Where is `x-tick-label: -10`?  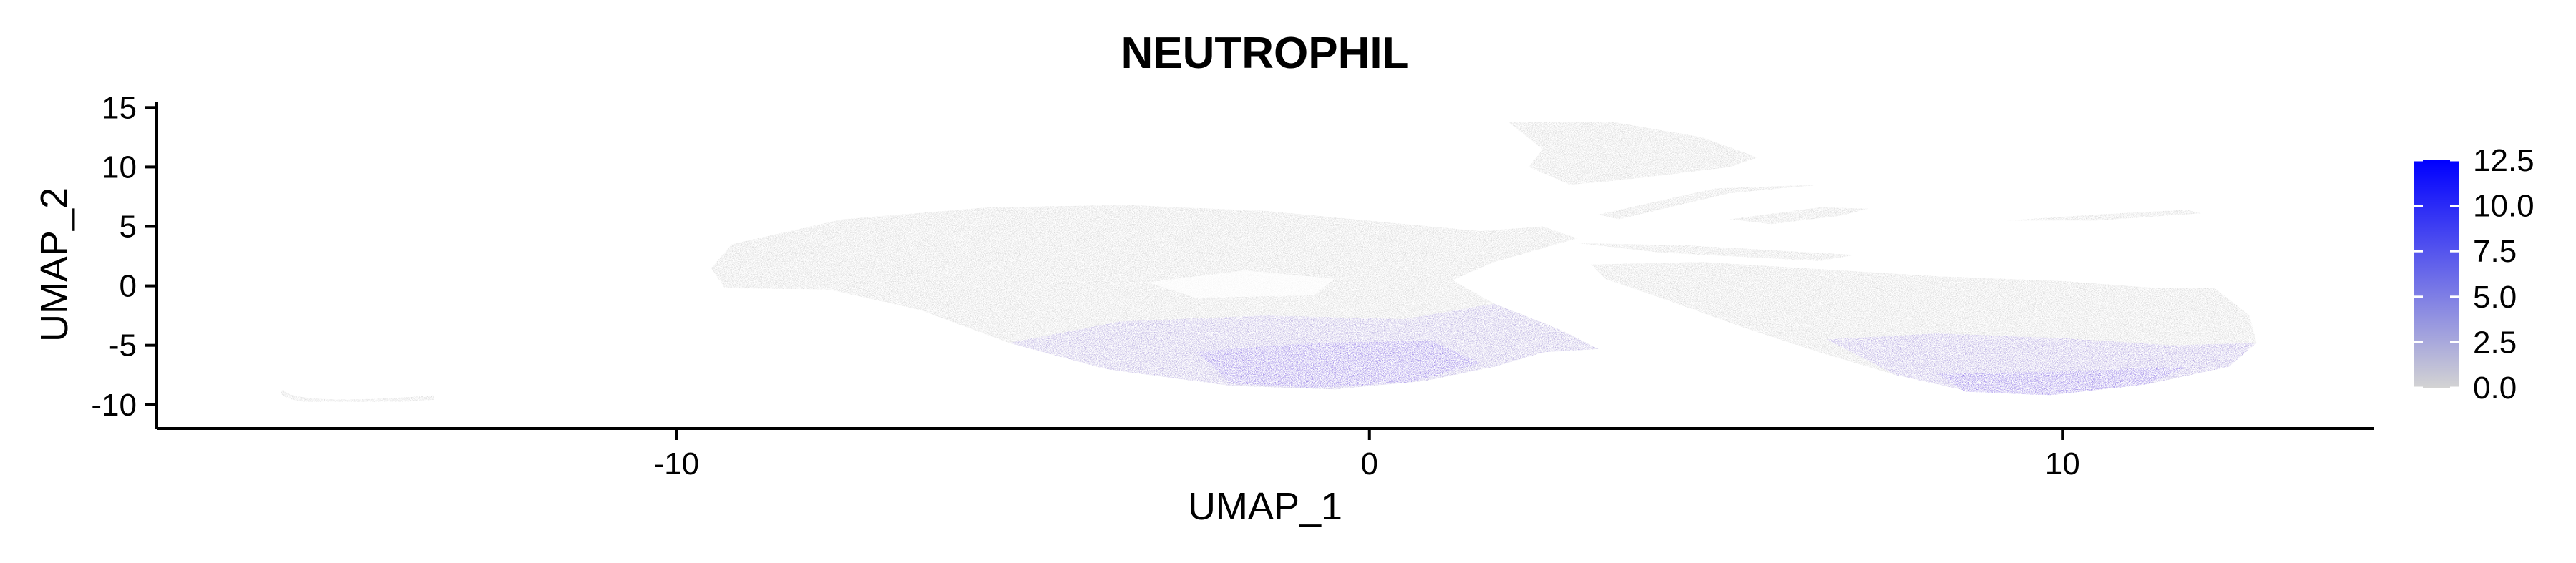 x-tick-label: -10 is located at coordinates (677, 463).